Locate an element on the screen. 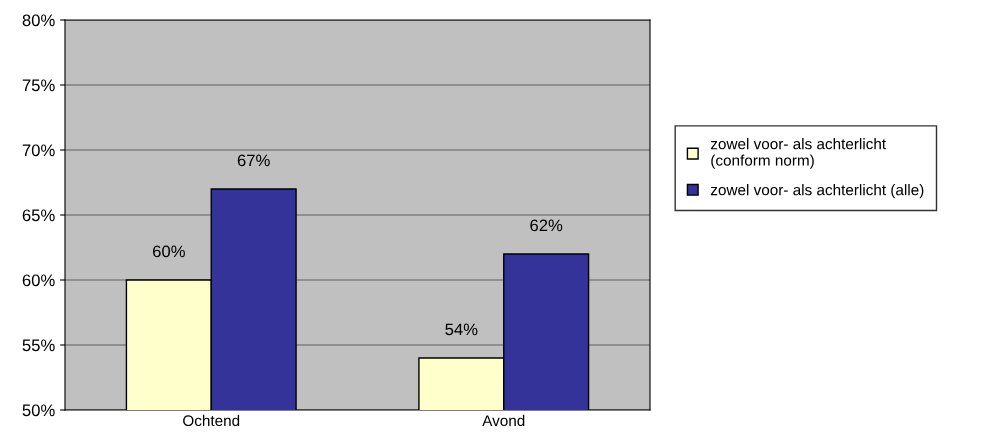  y-tick-label: 60% is located at coordinates (38, 280).